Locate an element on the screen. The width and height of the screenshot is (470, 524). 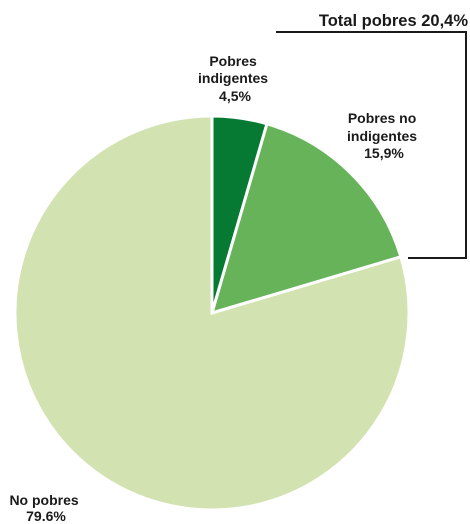
label-pobres-indigentes: Pobres indigentes 4,5% is located at coordinates (235, 78).